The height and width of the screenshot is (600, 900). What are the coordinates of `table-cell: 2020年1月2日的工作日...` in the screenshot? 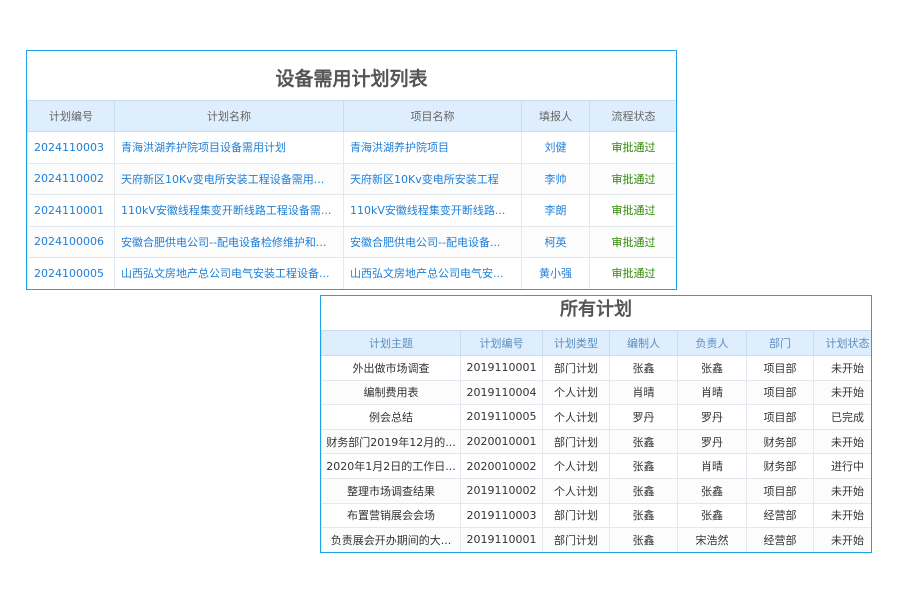 It's located at (391, 466).